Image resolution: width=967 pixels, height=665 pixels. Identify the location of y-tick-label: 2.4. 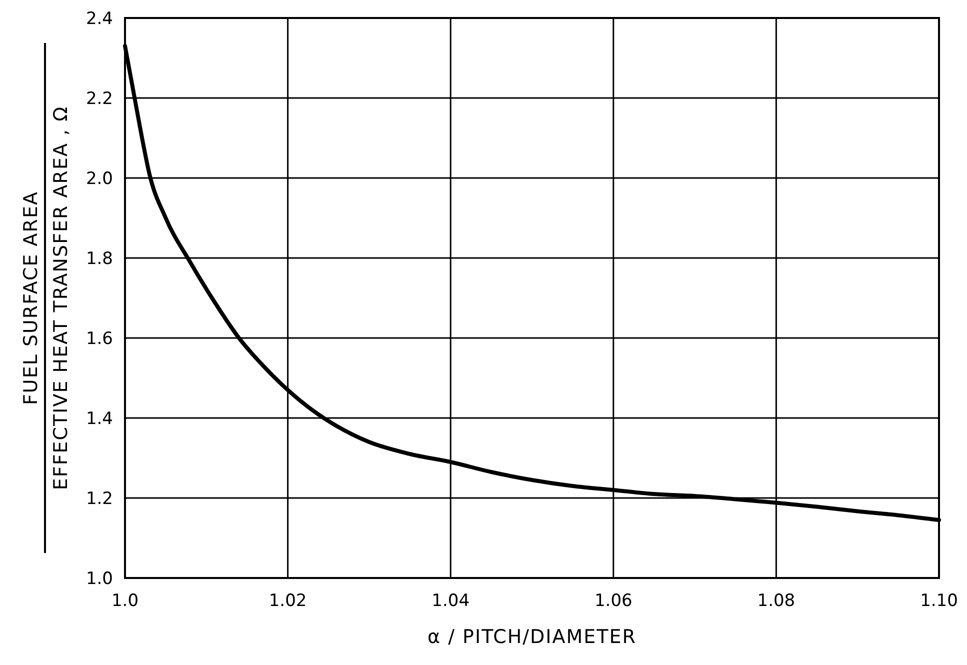
(99, 19).